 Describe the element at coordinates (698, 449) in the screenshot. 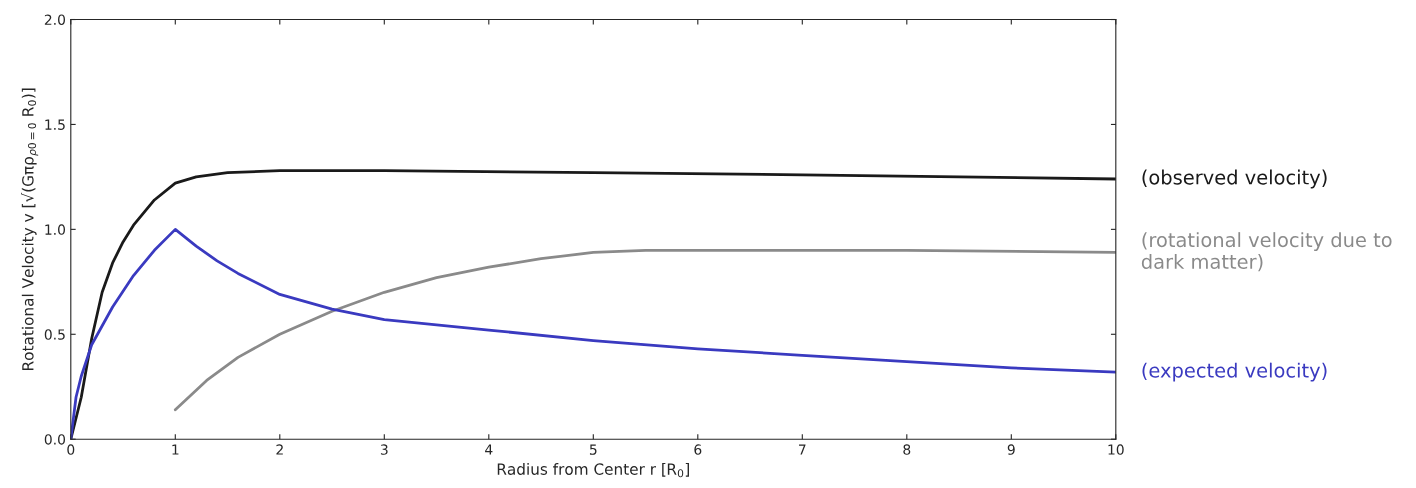

I see `x-tick-label: 6` at that location.